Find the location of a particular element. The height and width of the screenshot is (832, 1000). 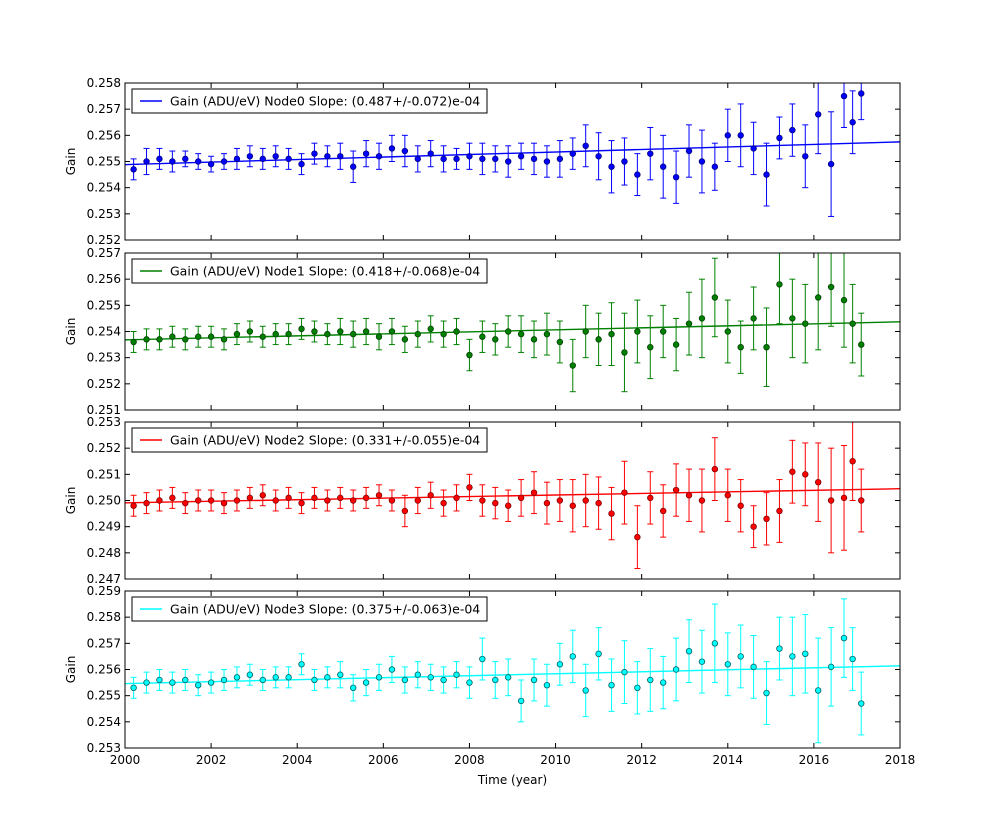

y-tick-label: 0.257 is located at coordinates (104, 253).